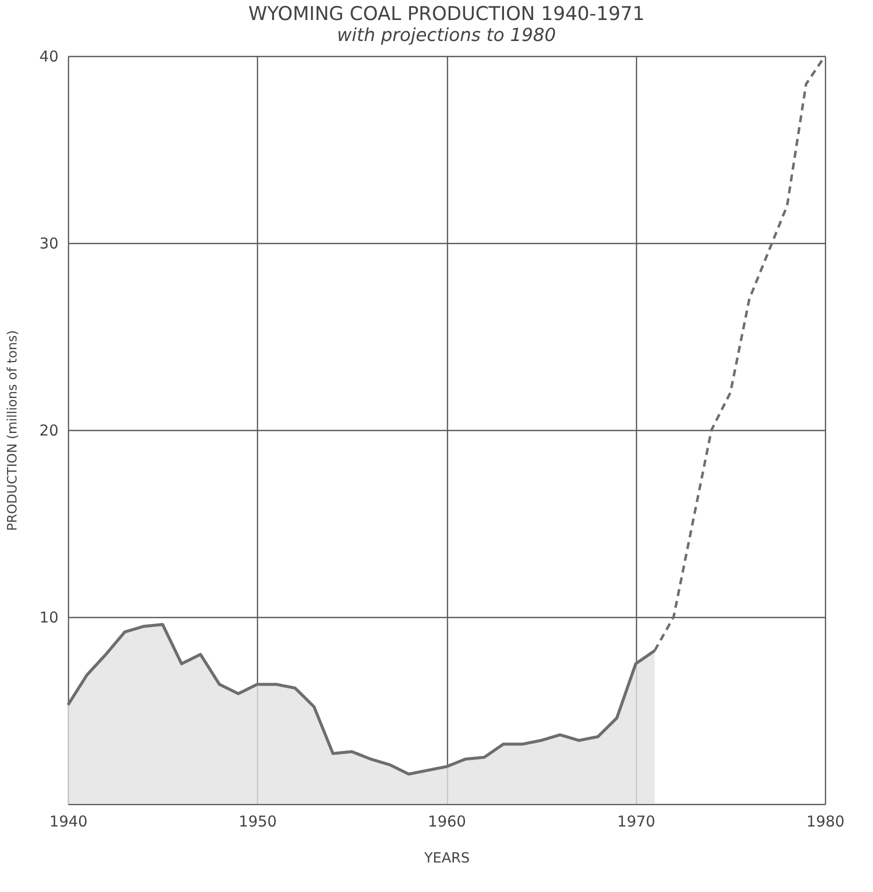 The height and width of the screenshot is (892, 873). What do you see at coordinates (48, 617) in the screenshot?
I see `y-tick-label: 10` at bounding box center [48, 617].